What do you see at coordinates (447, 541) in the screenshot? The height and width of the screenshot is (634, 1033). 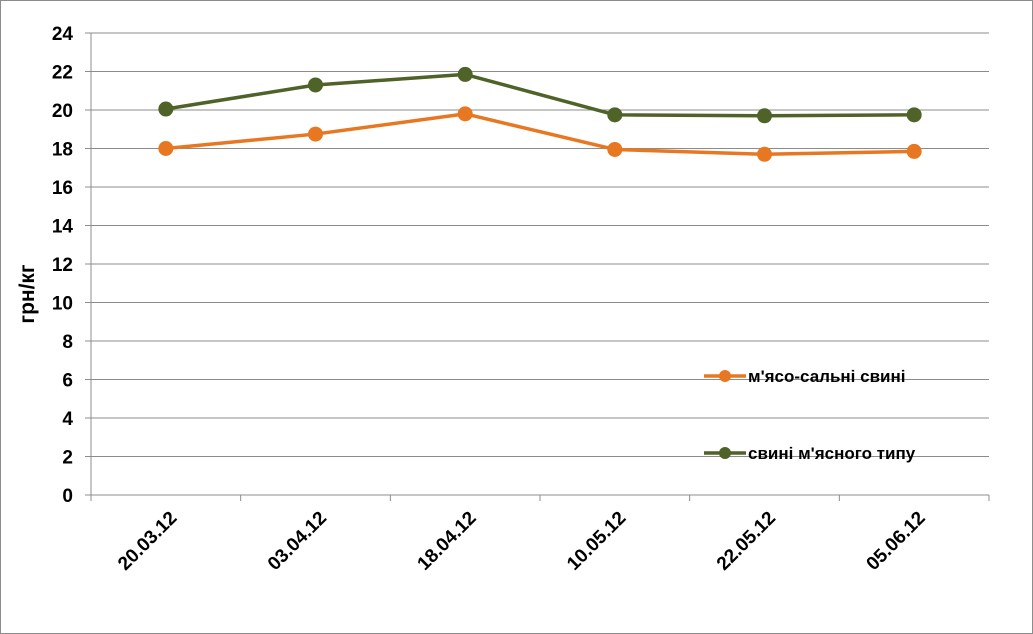 I see `x-tick-label: 18.04.12` at bounding box center [447, 541].